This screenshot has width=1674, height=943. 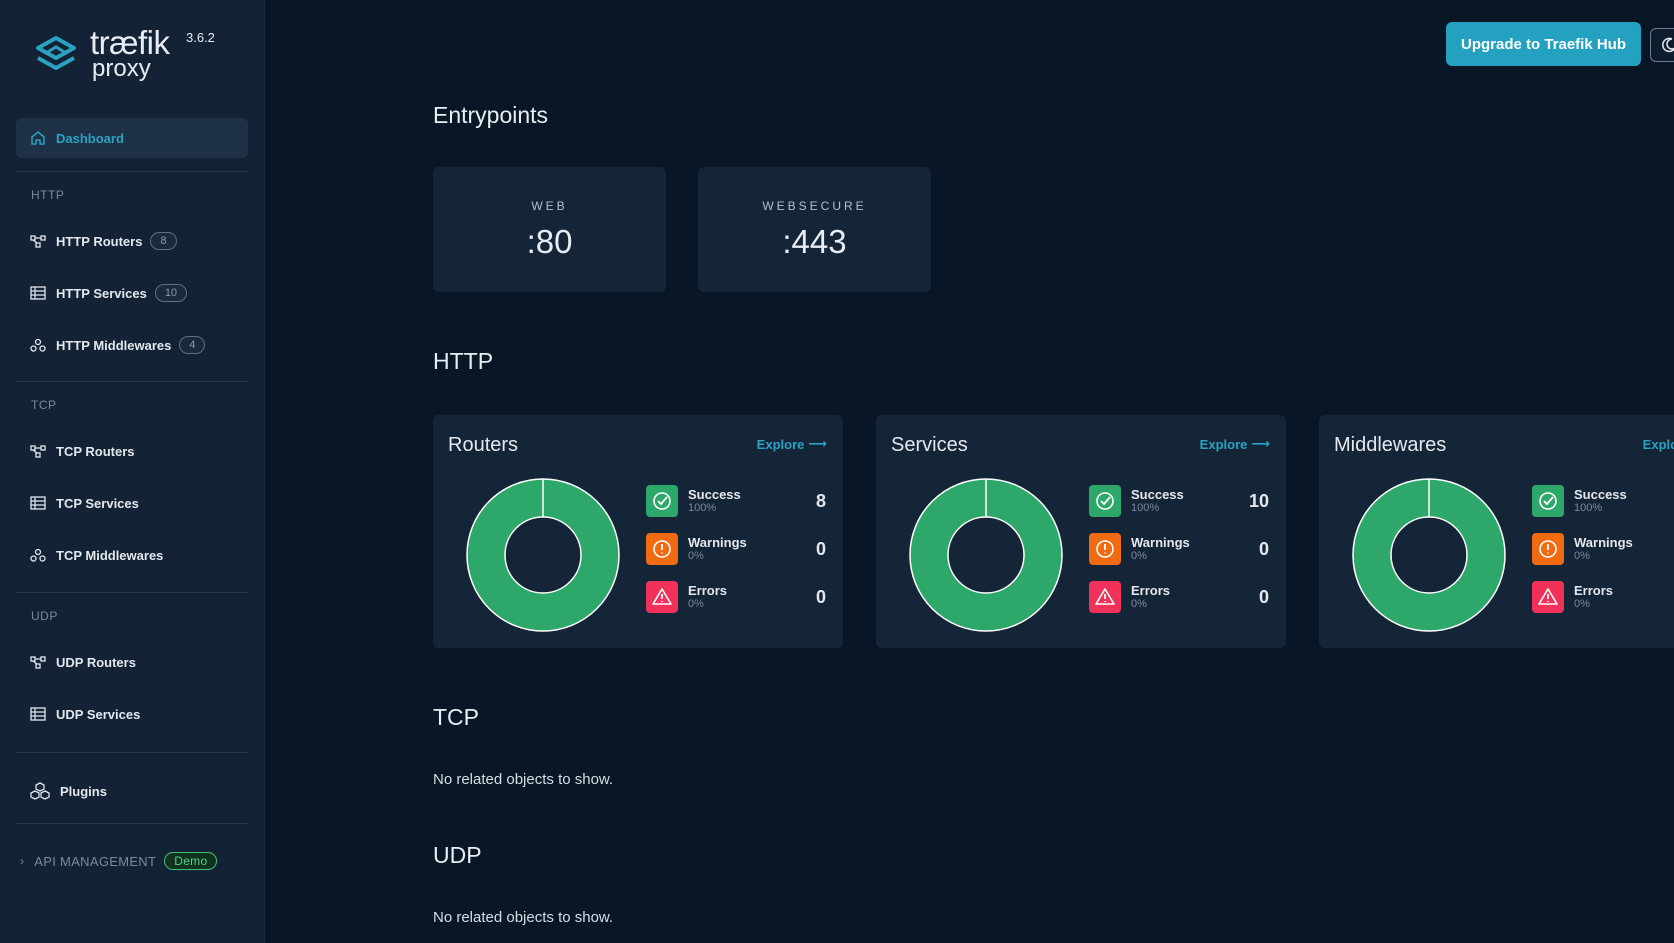 I want to click on sidebar-item-http-middlewares: HTTP Middlewares 4, so click(x=118, y=345).